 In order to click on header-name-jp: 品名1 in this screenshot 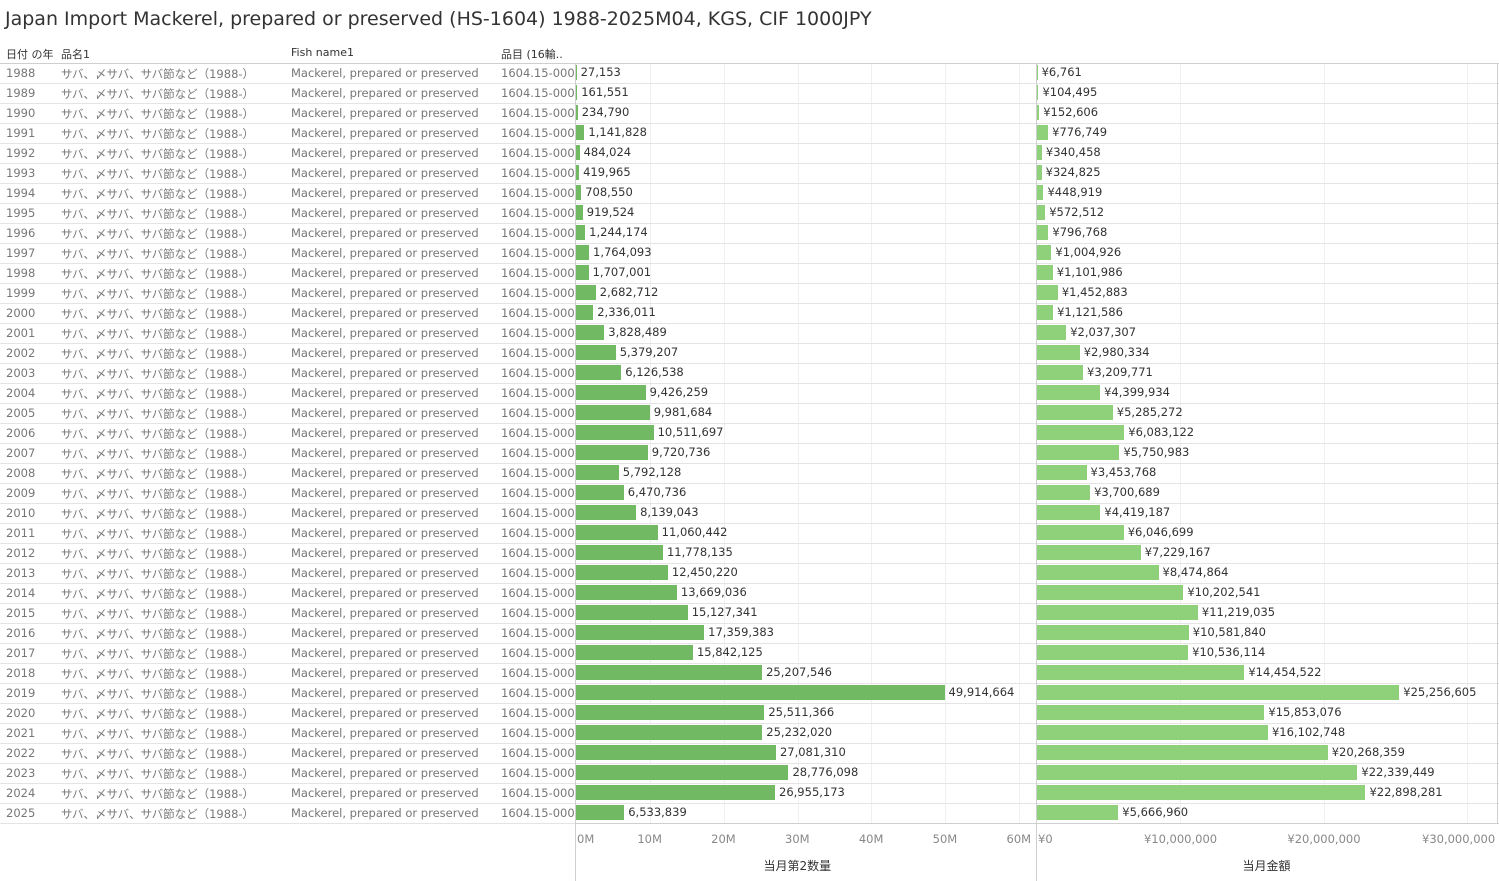, I will do `click(75, 54)`.